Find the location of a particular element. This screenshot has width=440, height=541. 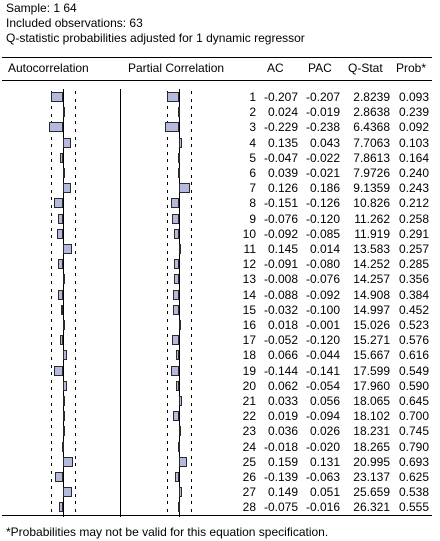

cell-lag: 20 is located at coordinates (249, 385).